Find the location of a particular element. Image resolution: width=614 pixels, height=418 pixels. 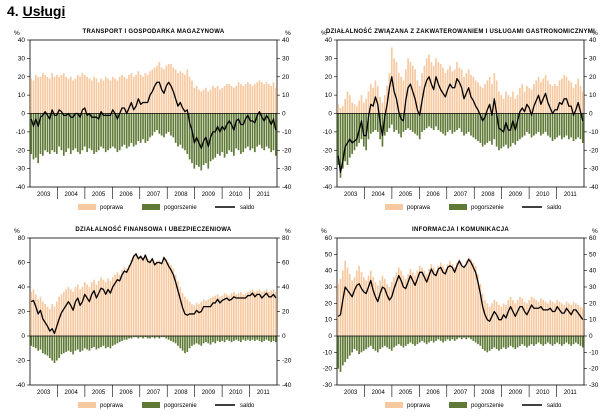

y-tick-label-right: 0 is located at coordinates (591, 114).